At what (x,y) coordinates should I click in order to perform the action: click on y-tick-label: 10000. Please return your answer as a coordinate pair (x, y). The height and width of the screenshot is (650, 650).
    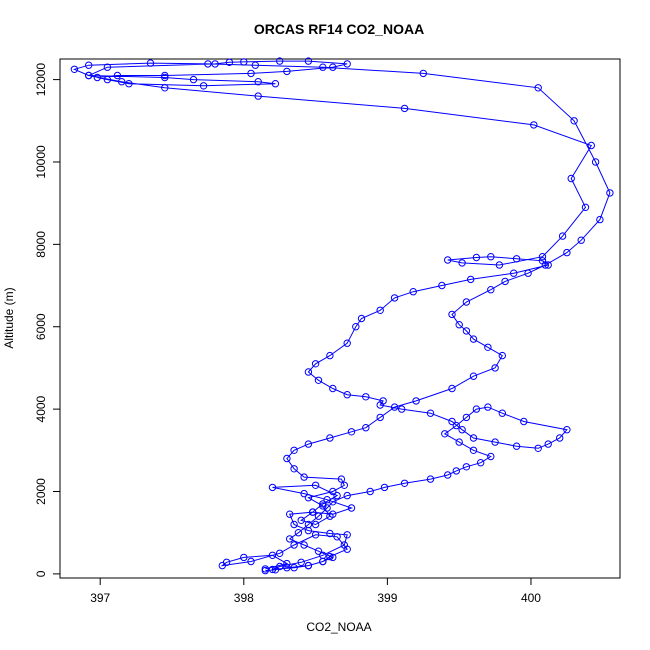
    Looking at the image, I should click on (41, 162).